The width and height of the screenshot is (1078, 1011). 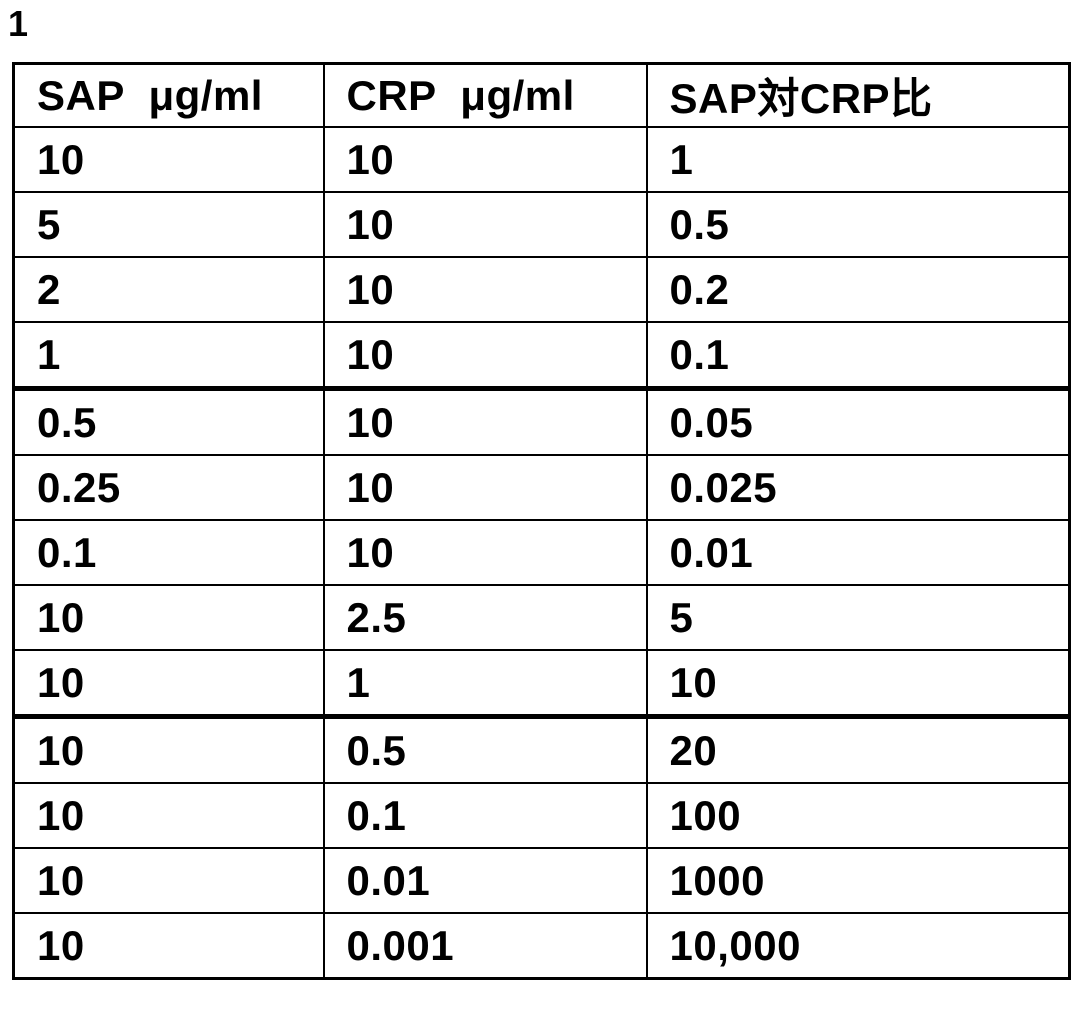 What do you see at coordinates (858, 815) in the screenshot?
I see `table-cell: 100` at bounding box center [858, 815].